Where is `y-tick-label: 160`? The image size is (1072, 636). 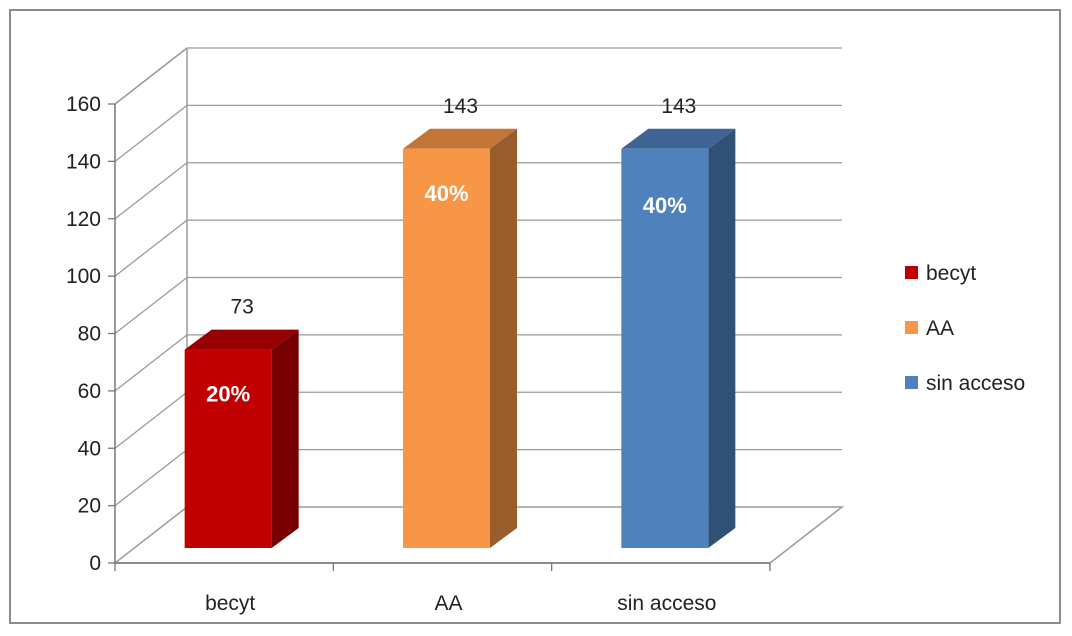
y-tick-label: 160 is located at coordinates (83, 104).